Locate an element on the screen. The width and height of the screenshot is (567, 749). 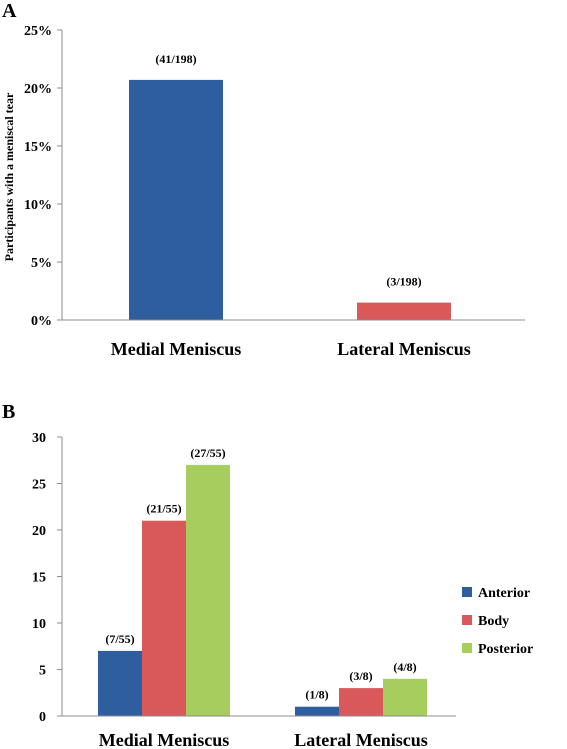
panel-b-legend: Anterior Body Posterior is located at coordinates (497, 621).